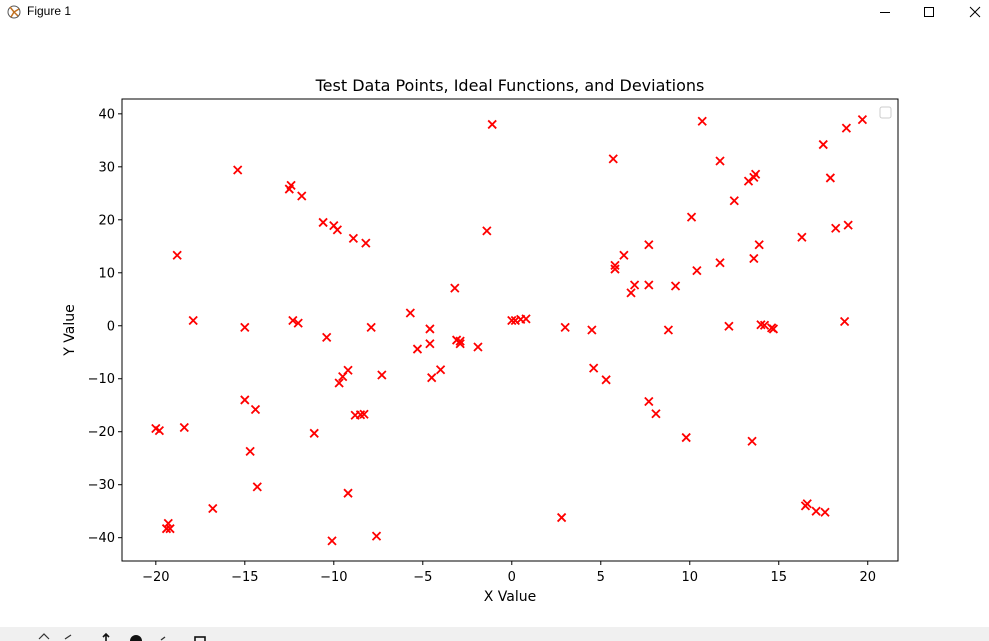 The width and height of the screenshot is (989, 641). What do you see at coordinates (422, 577) in the screenshot?
I see `x-tick-label: −5` at bounding box center [422, 577].